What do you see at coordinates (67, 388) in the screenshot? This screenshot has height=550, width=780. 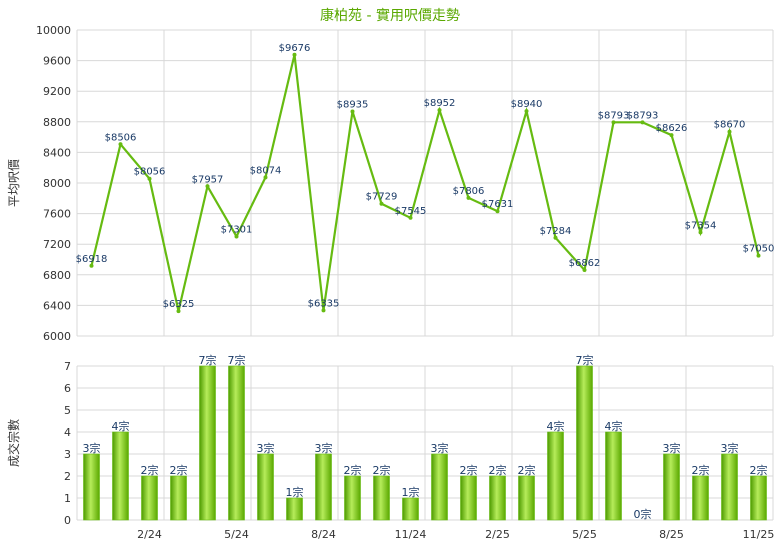 I see `volume-tick-label: 6` at bounding box center [67, 388].